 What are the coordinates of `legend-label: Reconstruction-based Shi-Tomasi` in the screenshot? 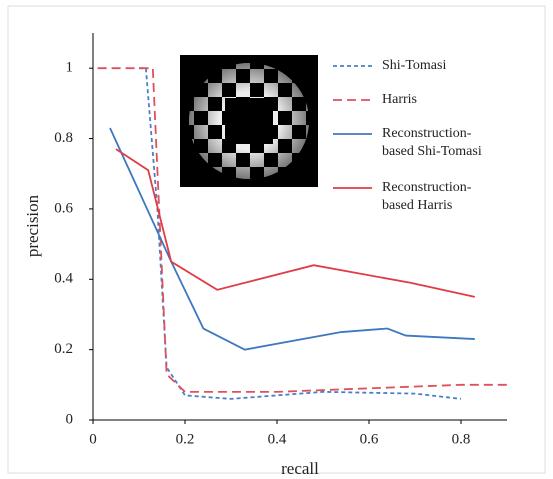 It's located at (432, 142).